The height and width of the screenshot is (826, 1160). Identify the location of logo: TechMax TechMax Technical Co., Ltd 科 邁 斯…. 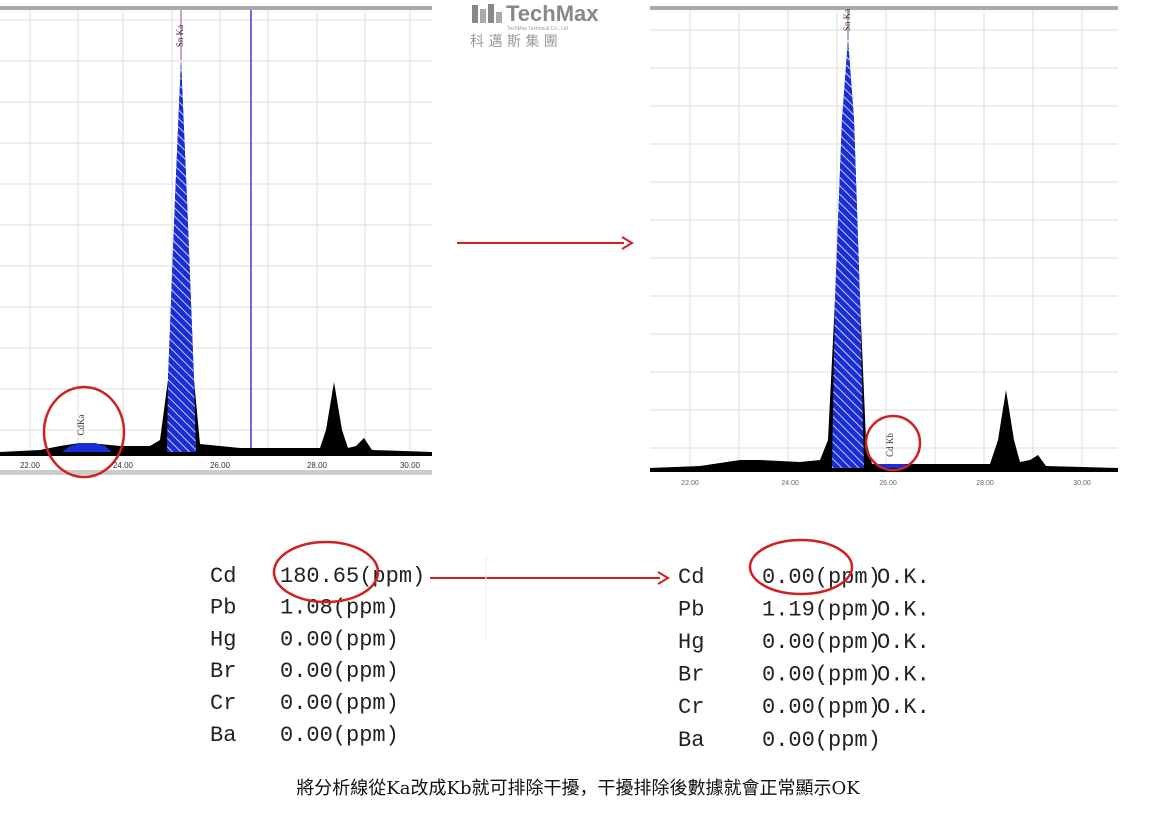
(534, 25).